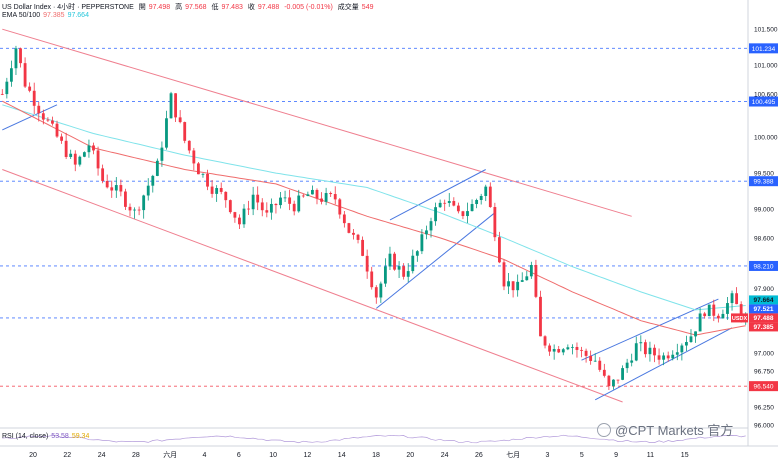 The width and height of the screenshot is (778, 462). Describe the element at coordinates (170, 454) in the screenshot. I see `x-tick-label: 六月` at that location.